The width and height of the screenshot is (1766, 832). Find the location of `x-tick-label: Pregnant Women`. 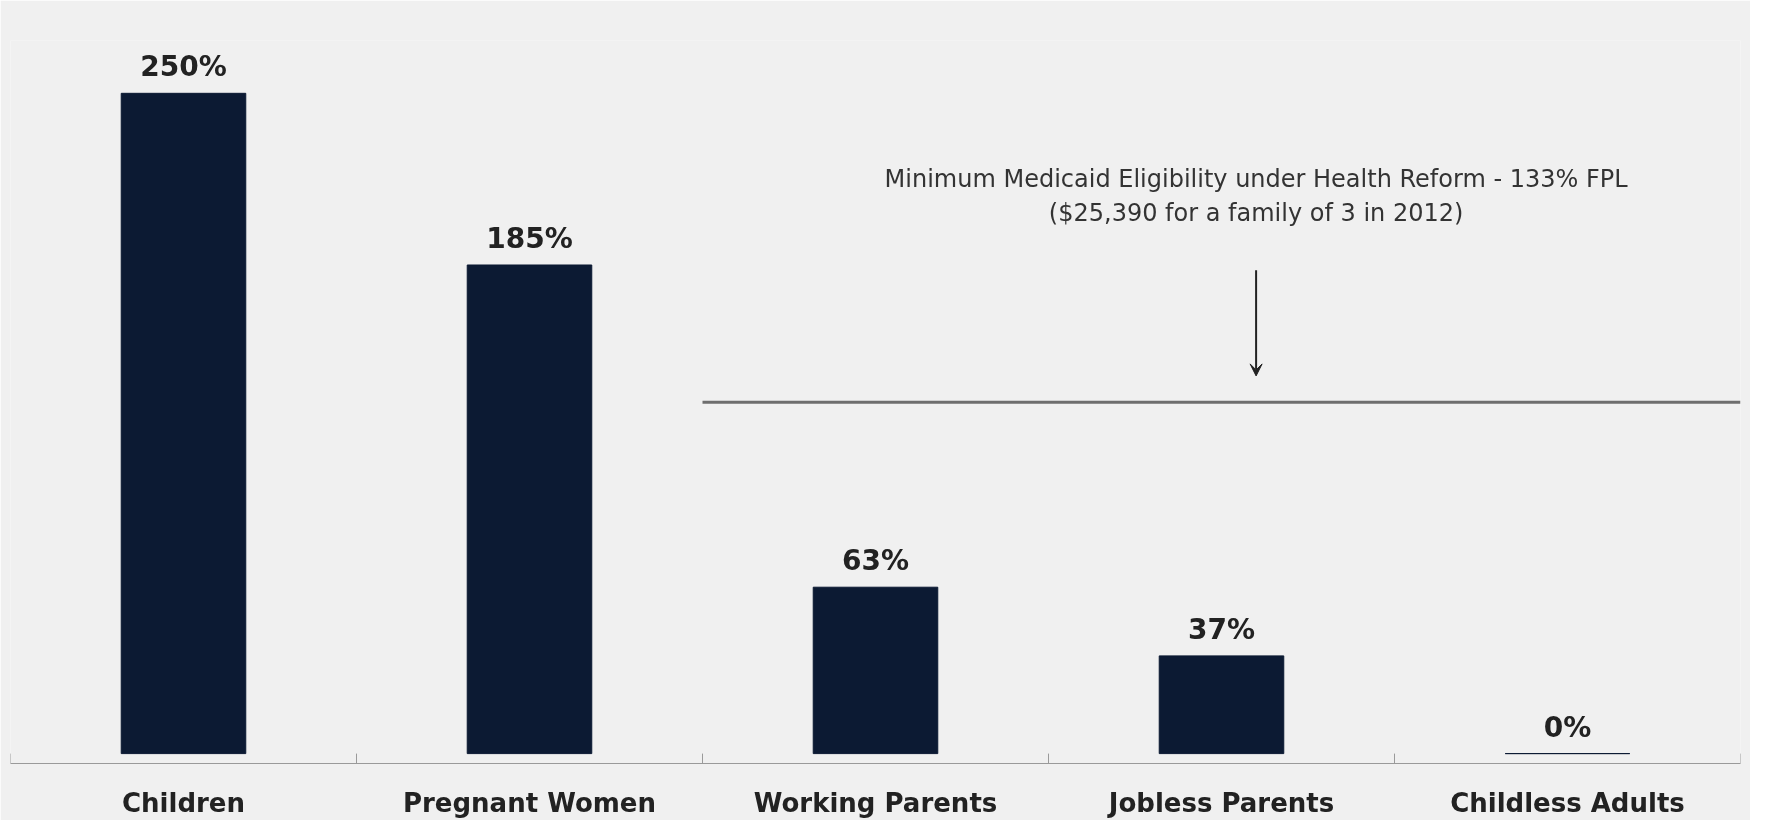

x-tick-label: Pregnant Women is located at coordinates (529, 802).